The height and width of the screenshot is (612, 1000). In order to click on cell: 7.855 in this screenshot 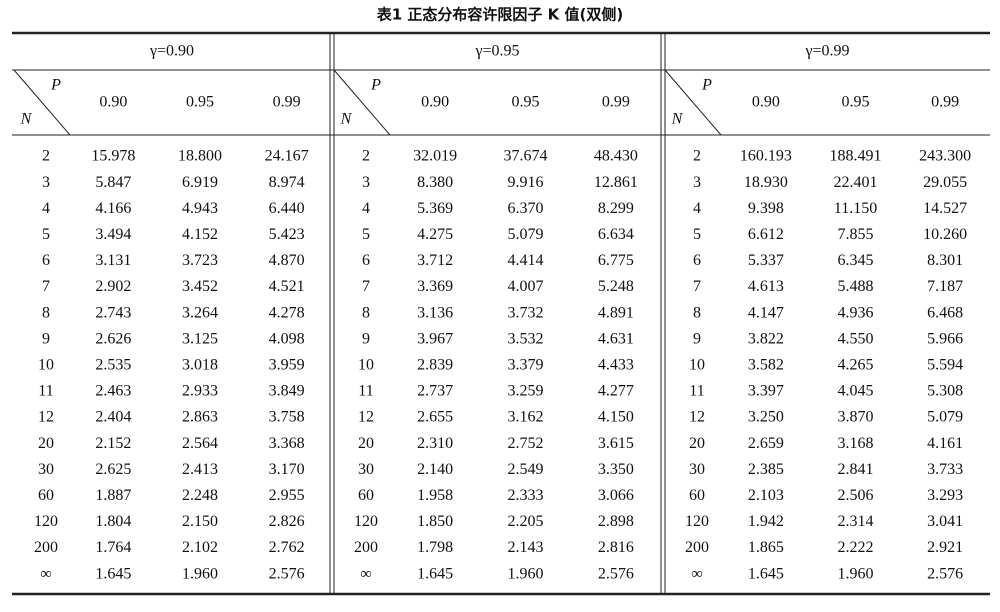, I will do `click(856, 234)`.